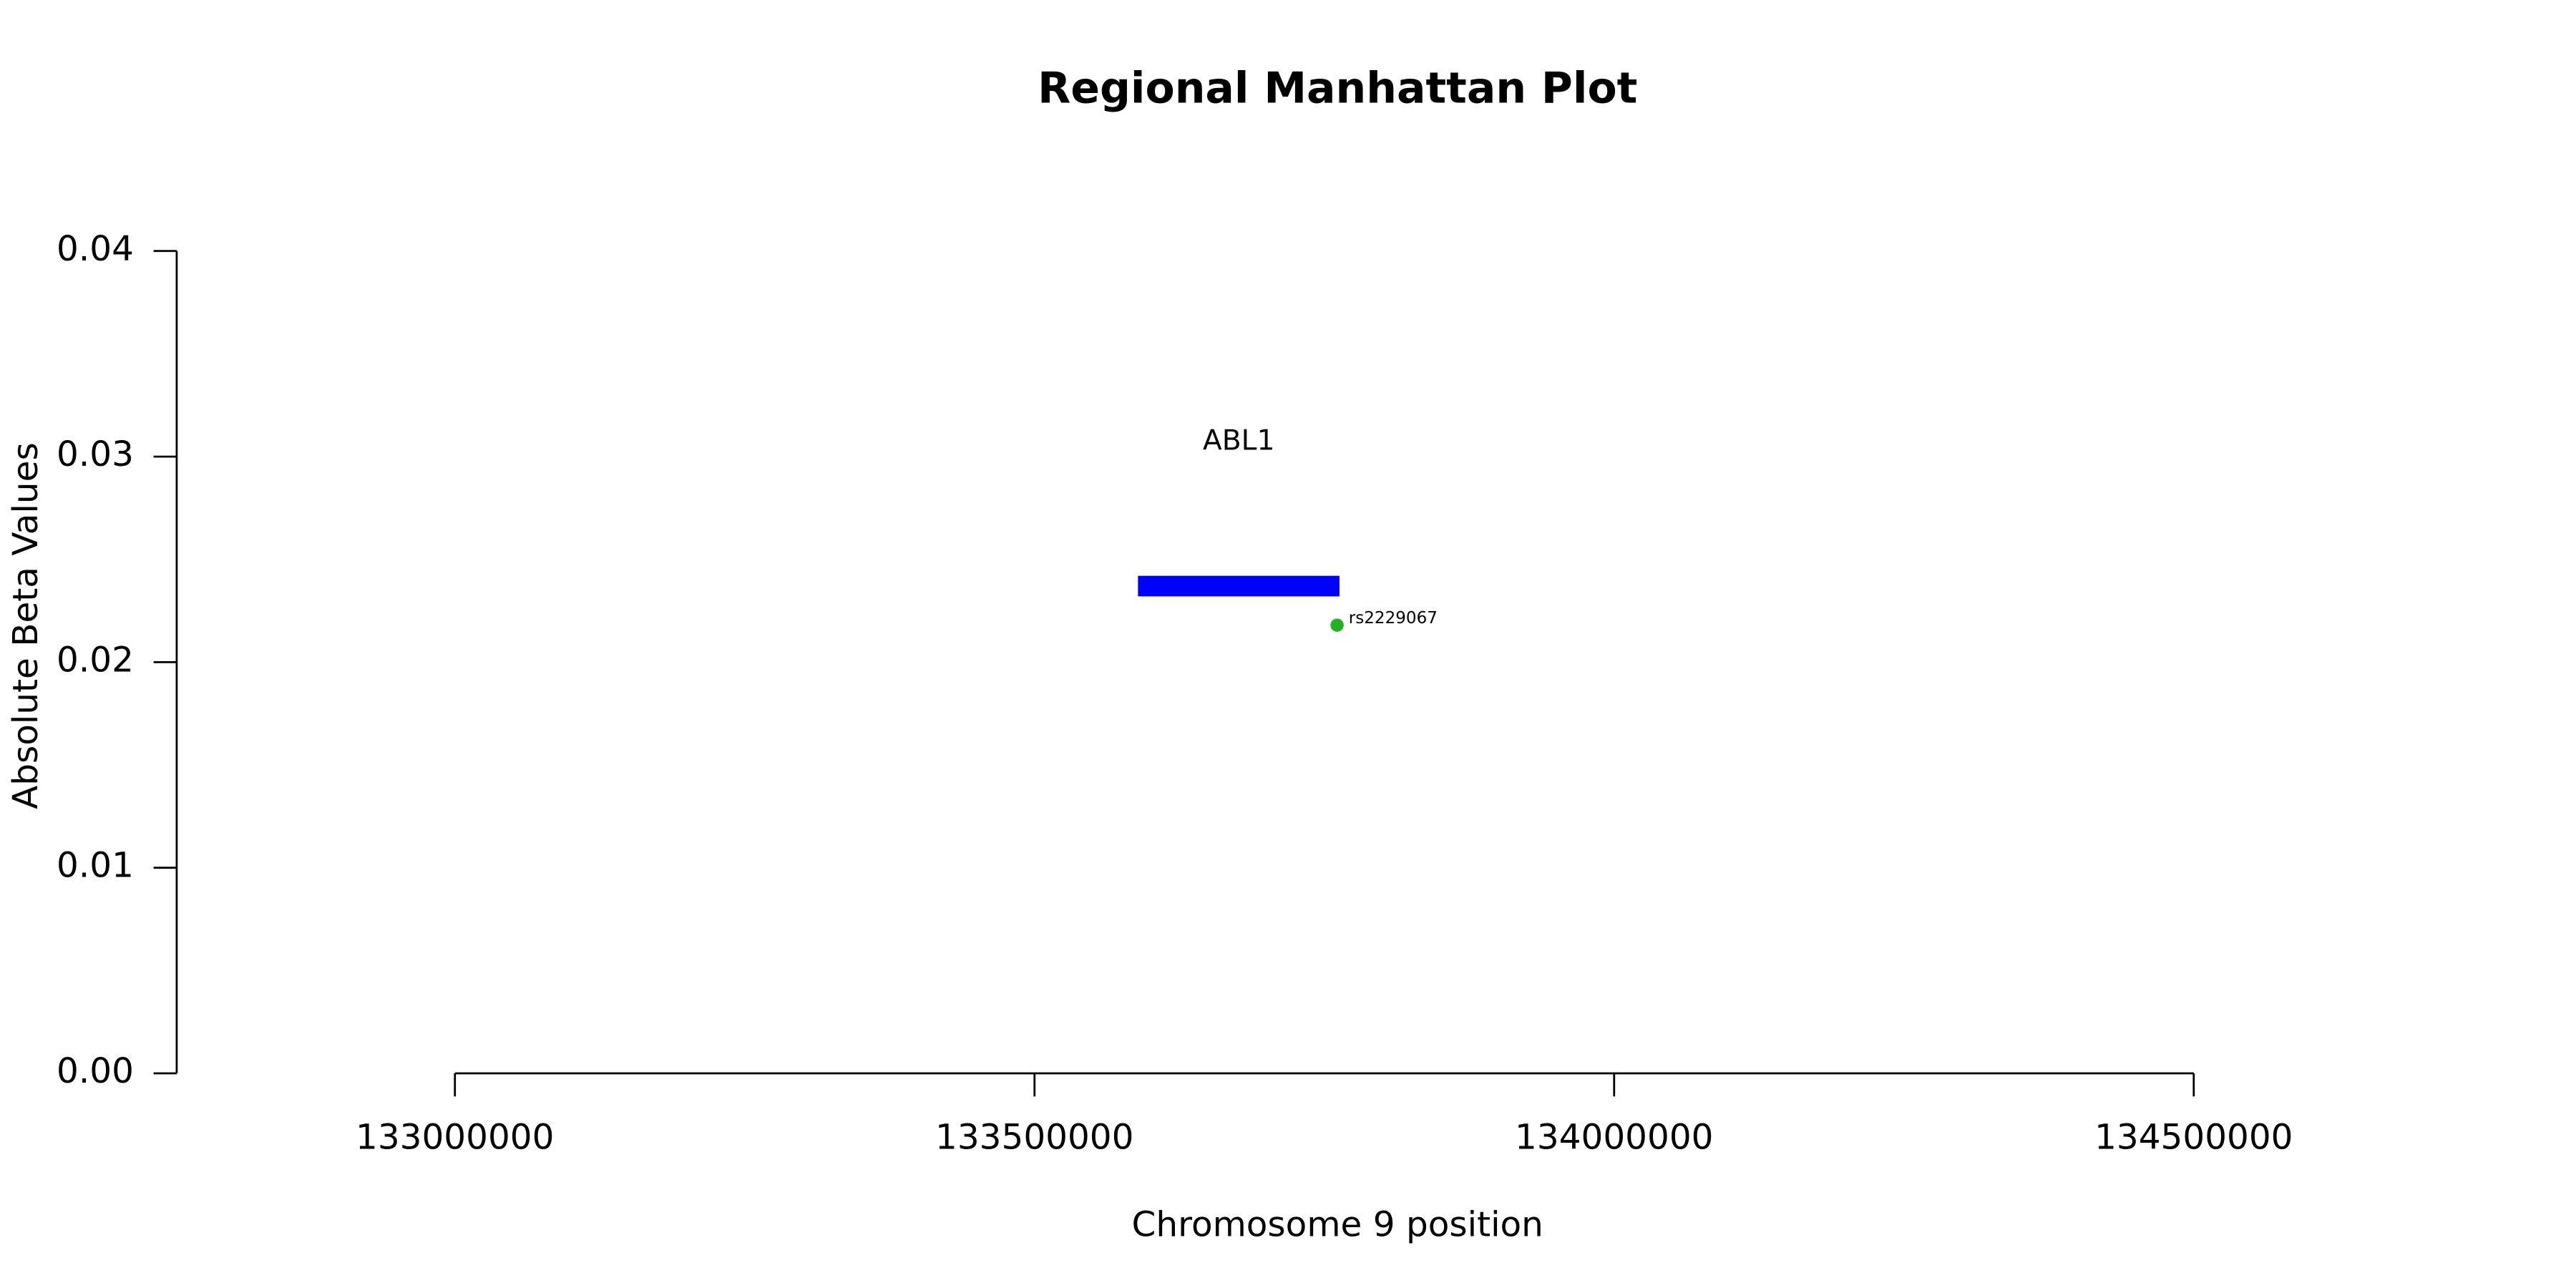  Describe the element at coordinates (1337, 1225) in the screenshot. I see `x-axis-label: Chromosome 9 position` at that location.